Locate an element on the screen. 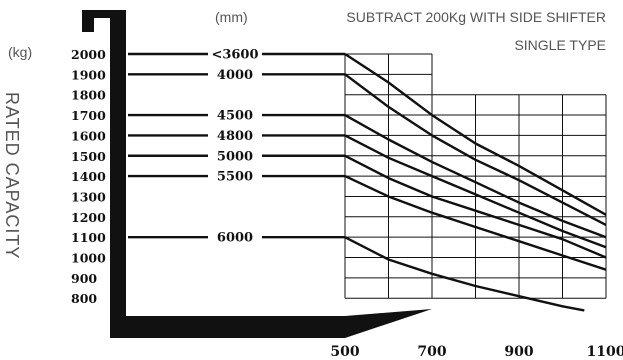 The height and width of the screenshot is (360, 623). mast-upright is located at coordinates (118, 175).